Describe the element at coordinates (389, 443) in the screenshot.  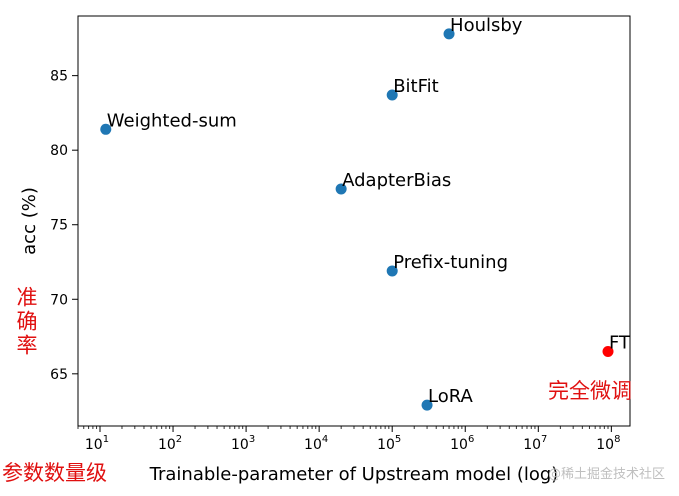
I see `x-tick-label: 10⁵` at that location.